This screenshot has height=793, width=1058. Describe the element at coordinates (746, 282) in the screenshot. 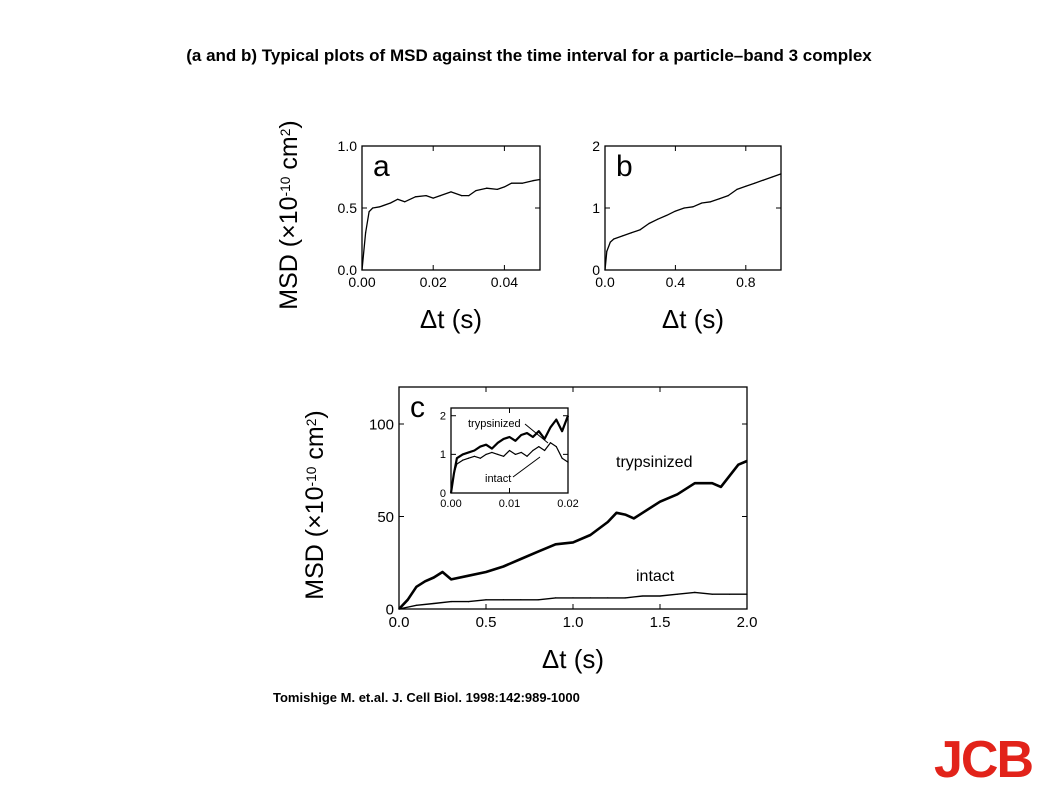

I see `x-tick-label: 0.8` at that location.